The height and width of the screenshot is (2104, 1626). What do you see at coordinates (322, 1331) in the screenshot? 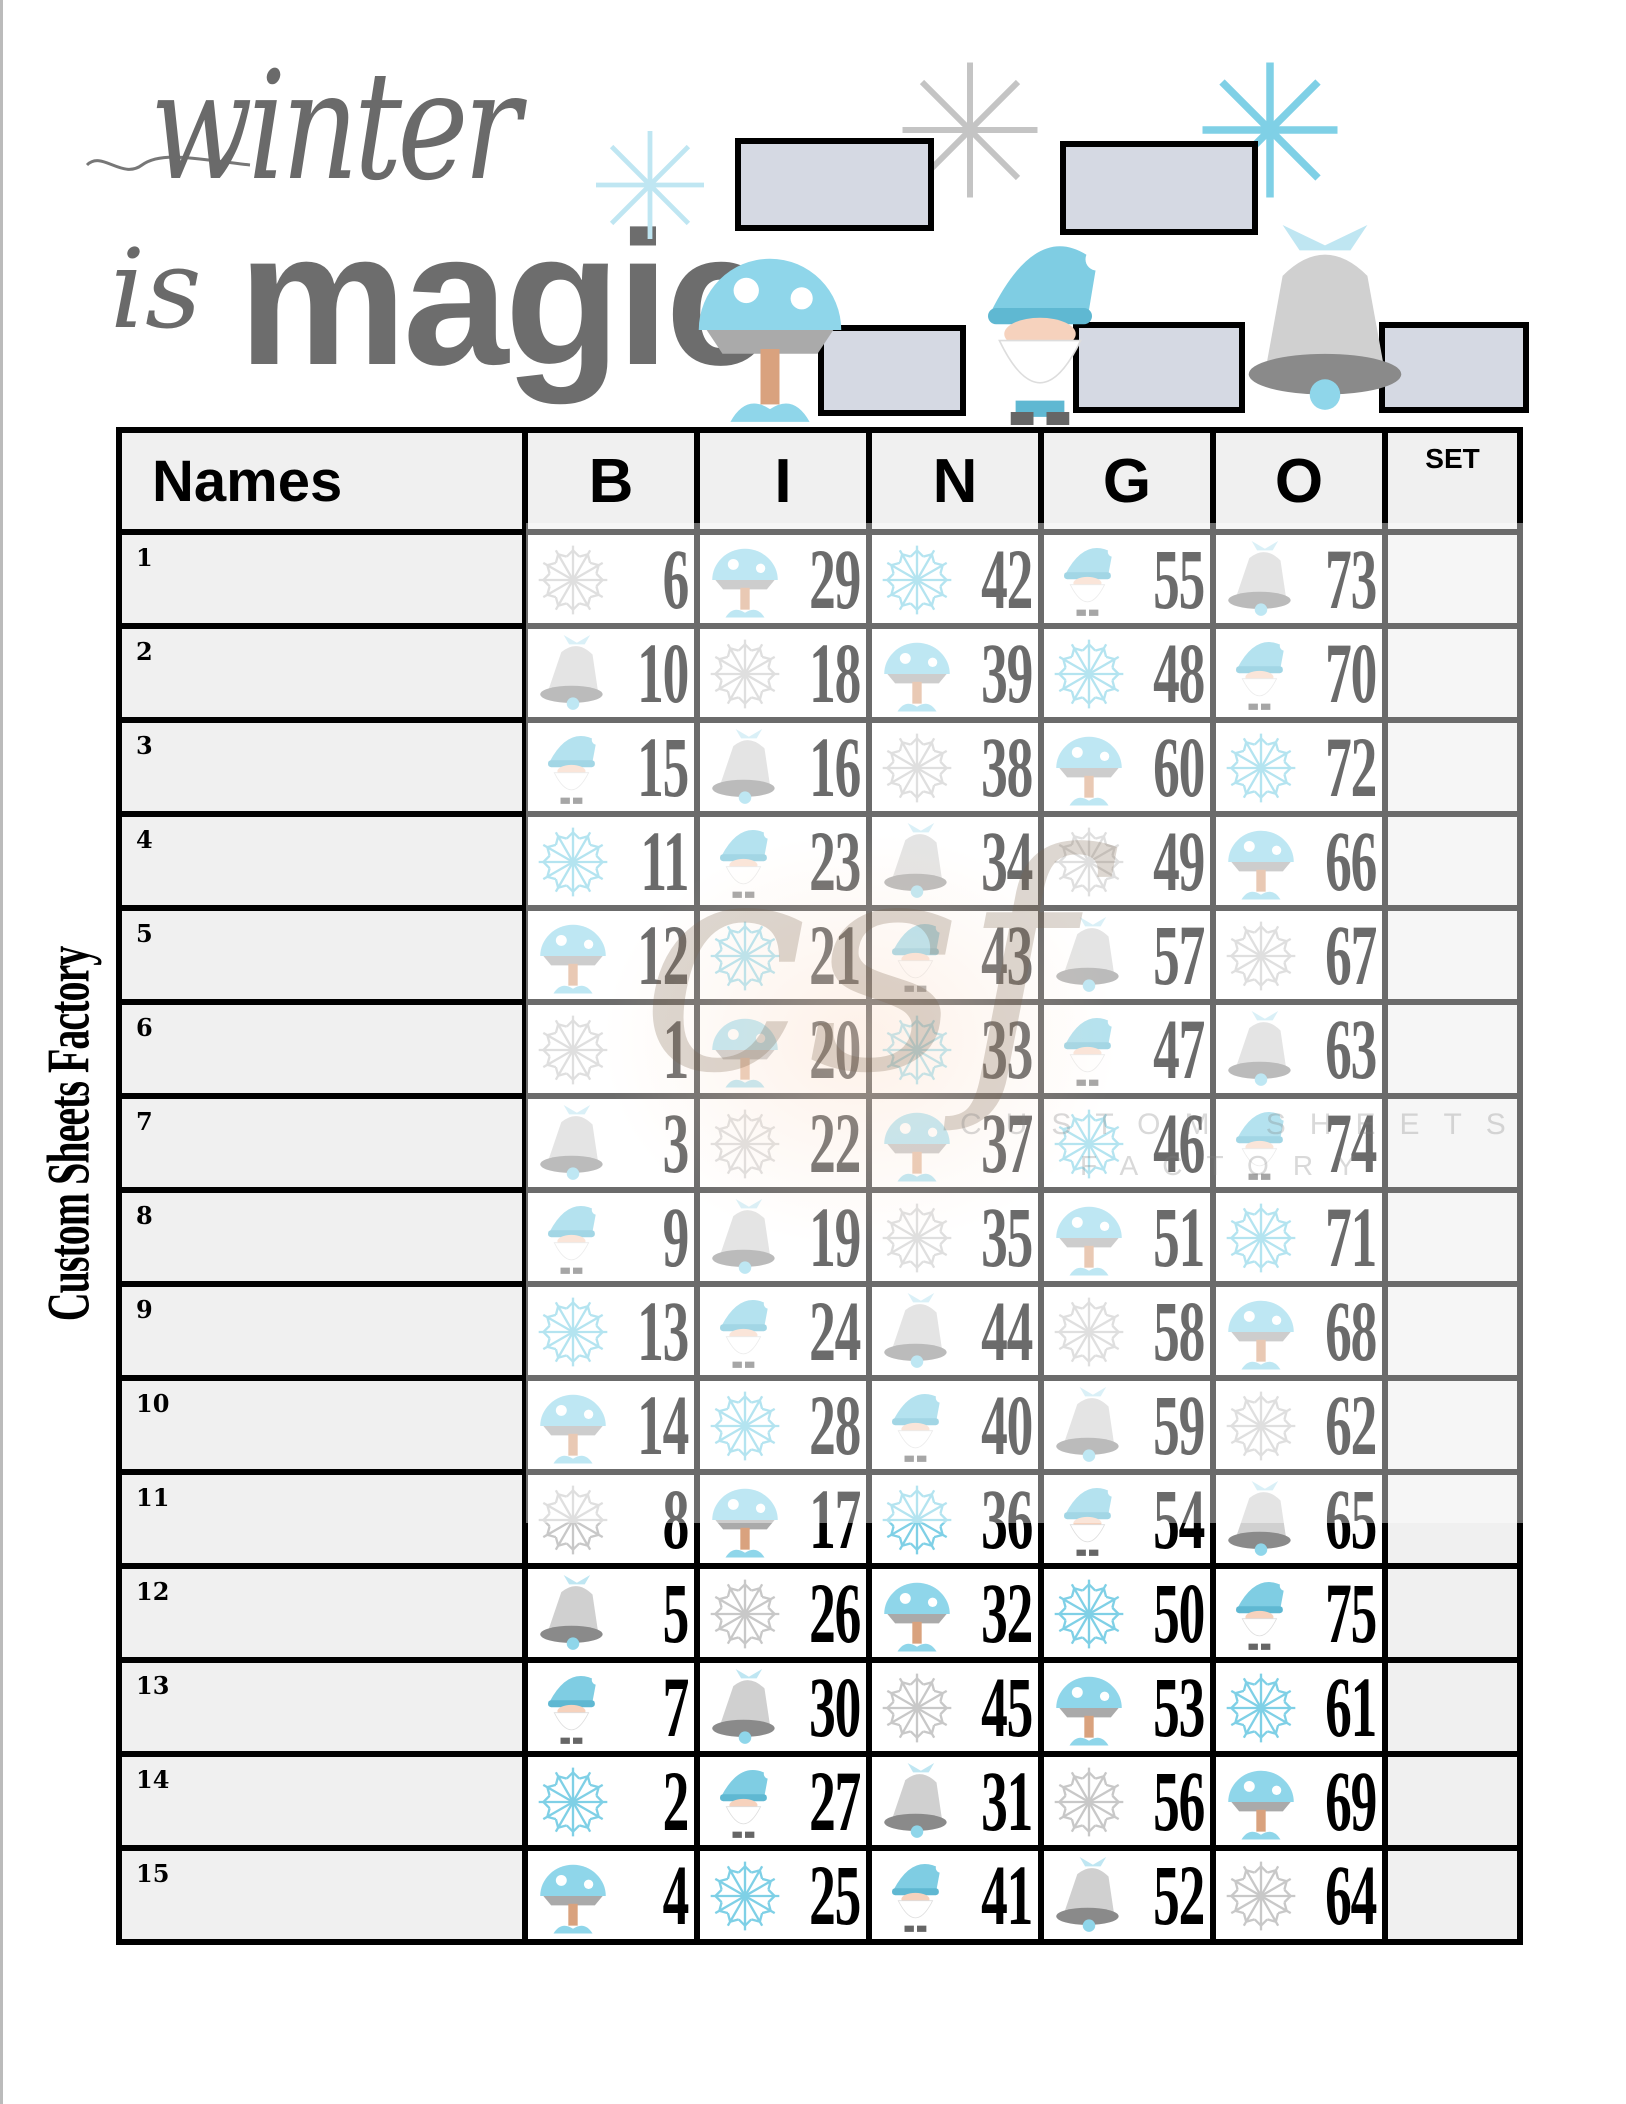
I see `name-field: 9` at bounding box center [322, 1331].